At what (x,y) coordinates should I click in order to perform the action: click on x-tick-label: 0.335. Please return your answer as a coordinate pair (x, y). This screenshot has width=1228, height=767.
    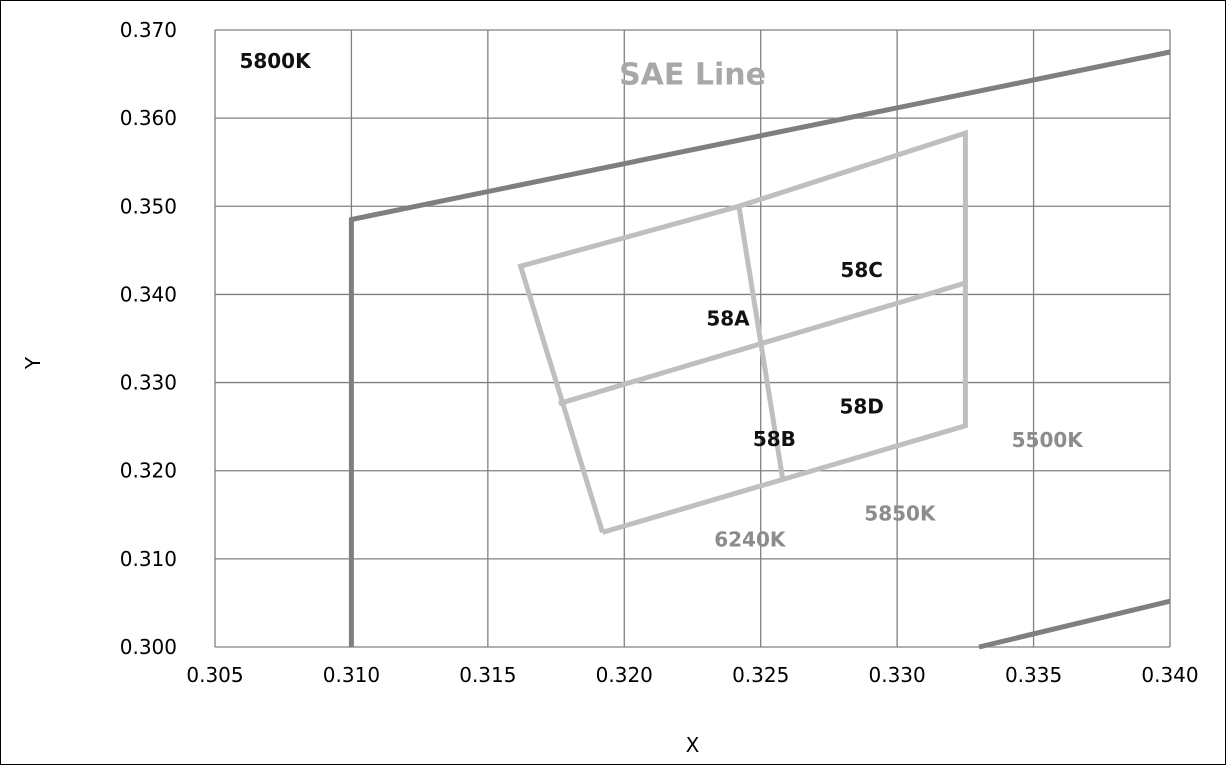
    Looking at the image, I should click on (1033, 675).